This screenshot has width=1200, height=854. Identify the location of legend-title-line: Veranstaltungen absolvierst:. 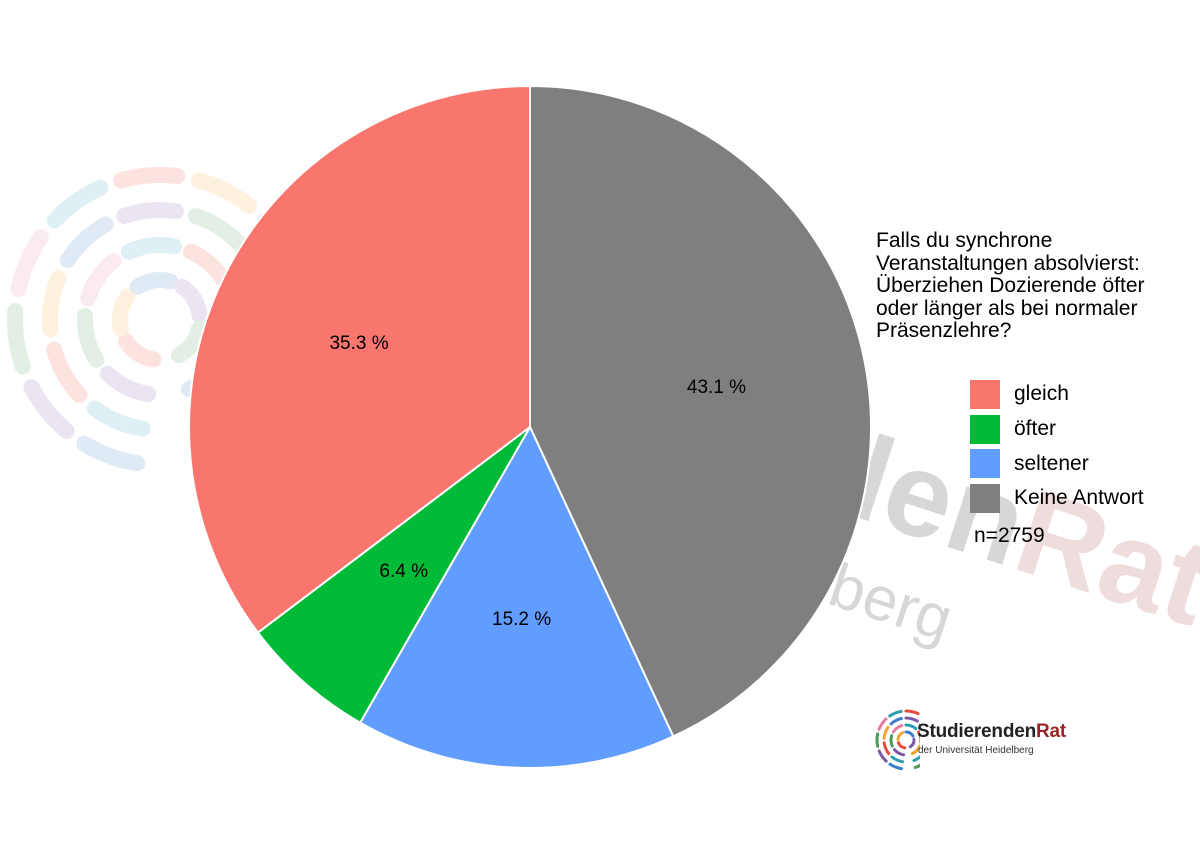
(1008, 263).